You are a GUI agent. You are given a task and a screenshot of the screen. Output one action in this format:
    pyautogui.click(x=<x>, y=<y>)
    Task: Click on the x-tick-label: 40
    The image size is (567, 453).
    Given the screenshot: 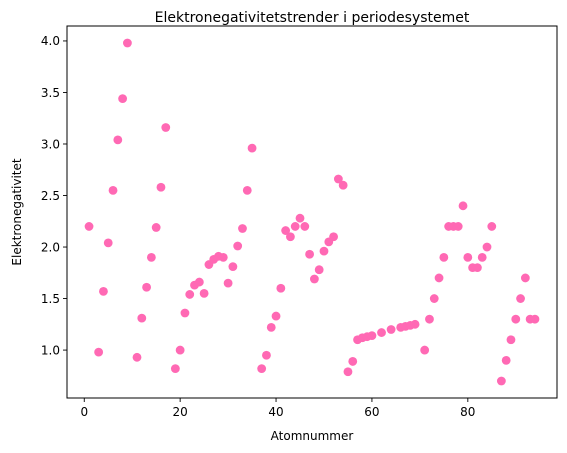 What is the action you would take?
    pyautogui.click(x=275, y=412)
    